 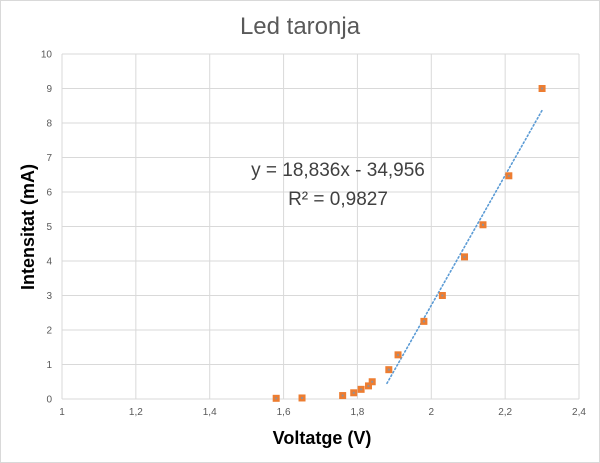 I want to click on x-tick-label: 1,6, so click(x=284, y=412).